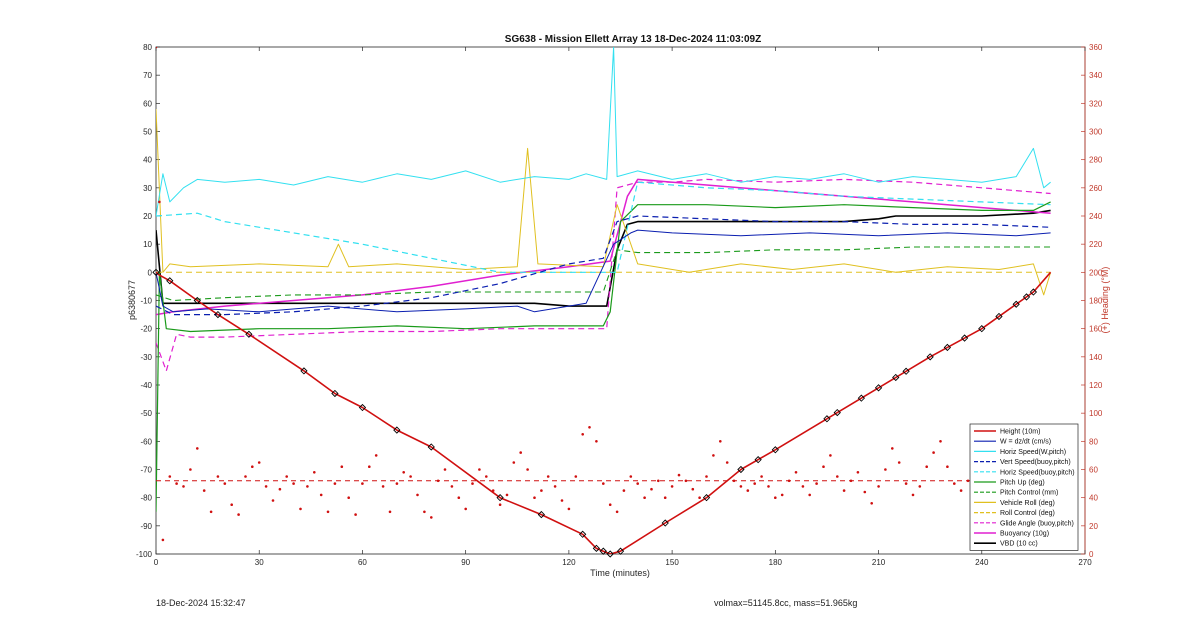 This screenshot has height=622, width=1200. Describe the element at coordinates (146, 441) in the screenshot. I see `y-tick-label: -60` at that location.